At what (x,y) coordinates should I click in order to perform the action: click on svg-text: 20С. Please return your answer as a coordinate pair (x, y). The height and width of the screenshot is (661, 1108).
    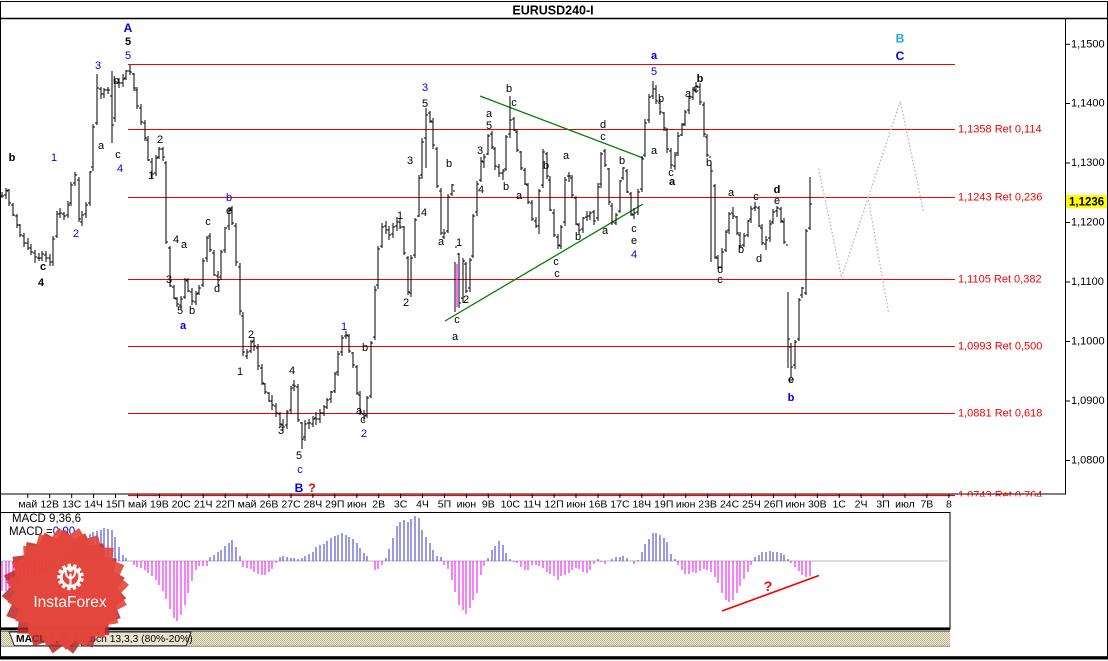
    Looking at the image, I should click on (182, 505).